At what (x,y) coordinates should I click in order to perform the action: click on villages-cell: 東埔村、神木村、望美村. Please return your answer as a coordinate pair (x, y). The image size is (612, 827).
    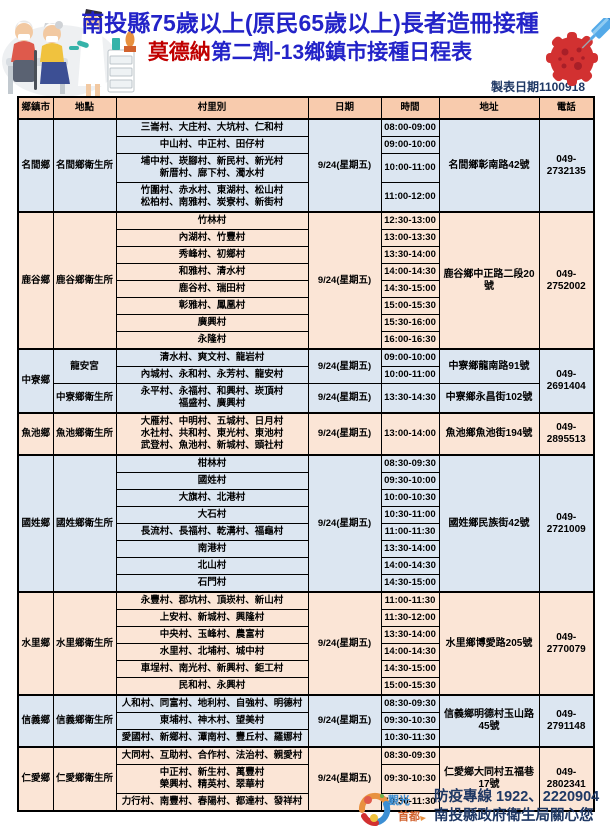
    Looking at the image, I should click on (212, 721).